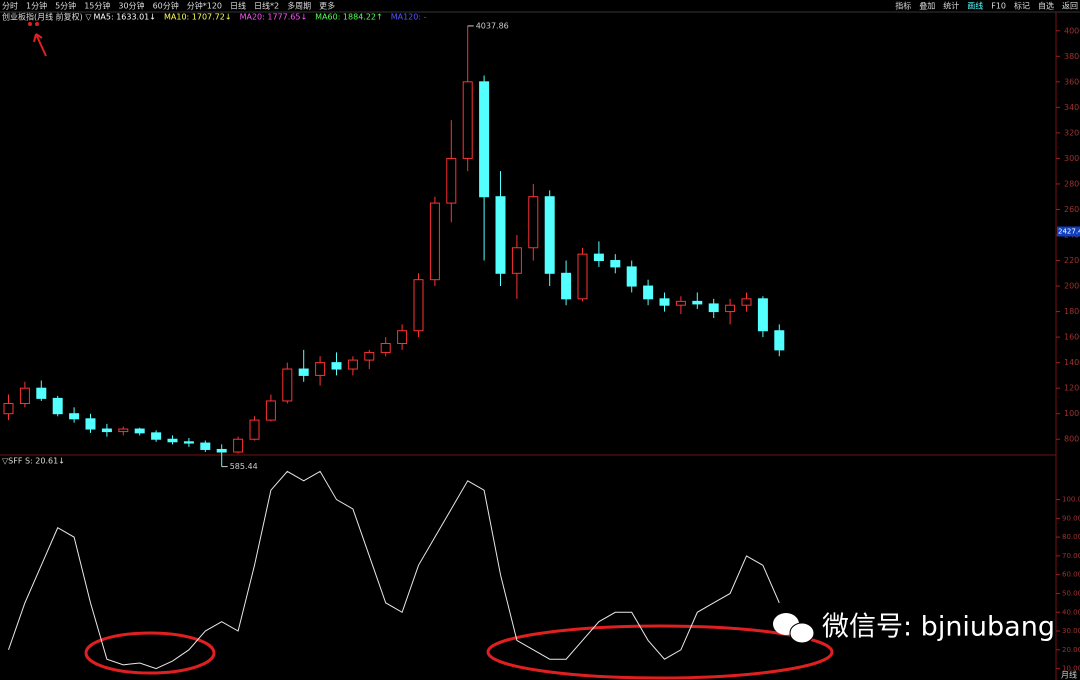 Image resolution: width=1080 pixels, height=680 pixels. What do you see at coordinates (951, 6) in the screenshot?
I see `toolbar-item: 统计` at bounding box center [951, 6].